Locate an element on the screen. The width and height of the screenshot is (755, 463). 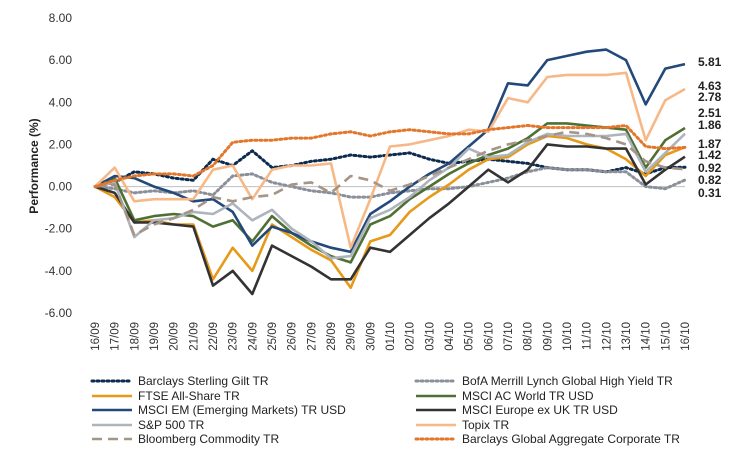
y-axis-title: Performance (%) is located at coordinates (34, 165).